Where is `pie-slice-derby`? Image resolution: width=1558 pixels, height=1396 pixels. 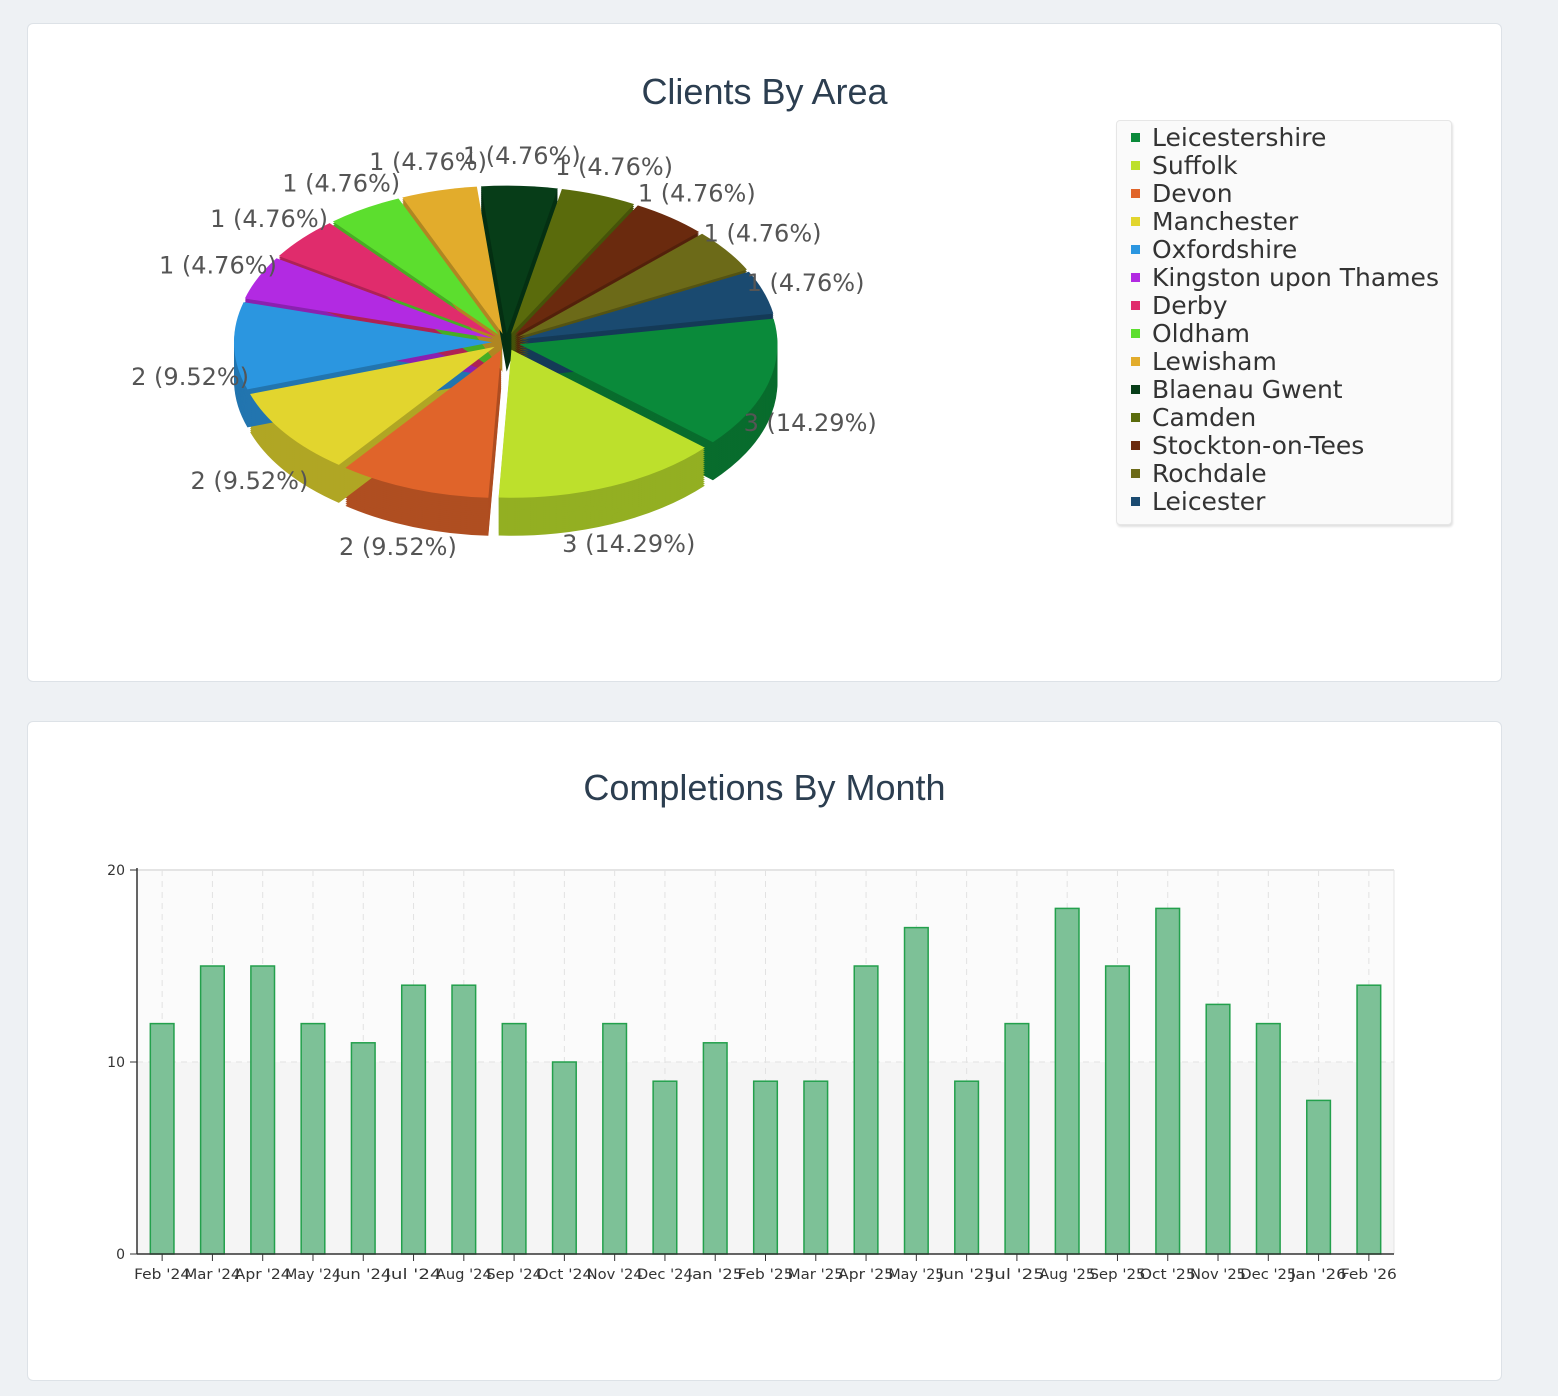 pie-slice-derby is located at coordinates (387, 280).